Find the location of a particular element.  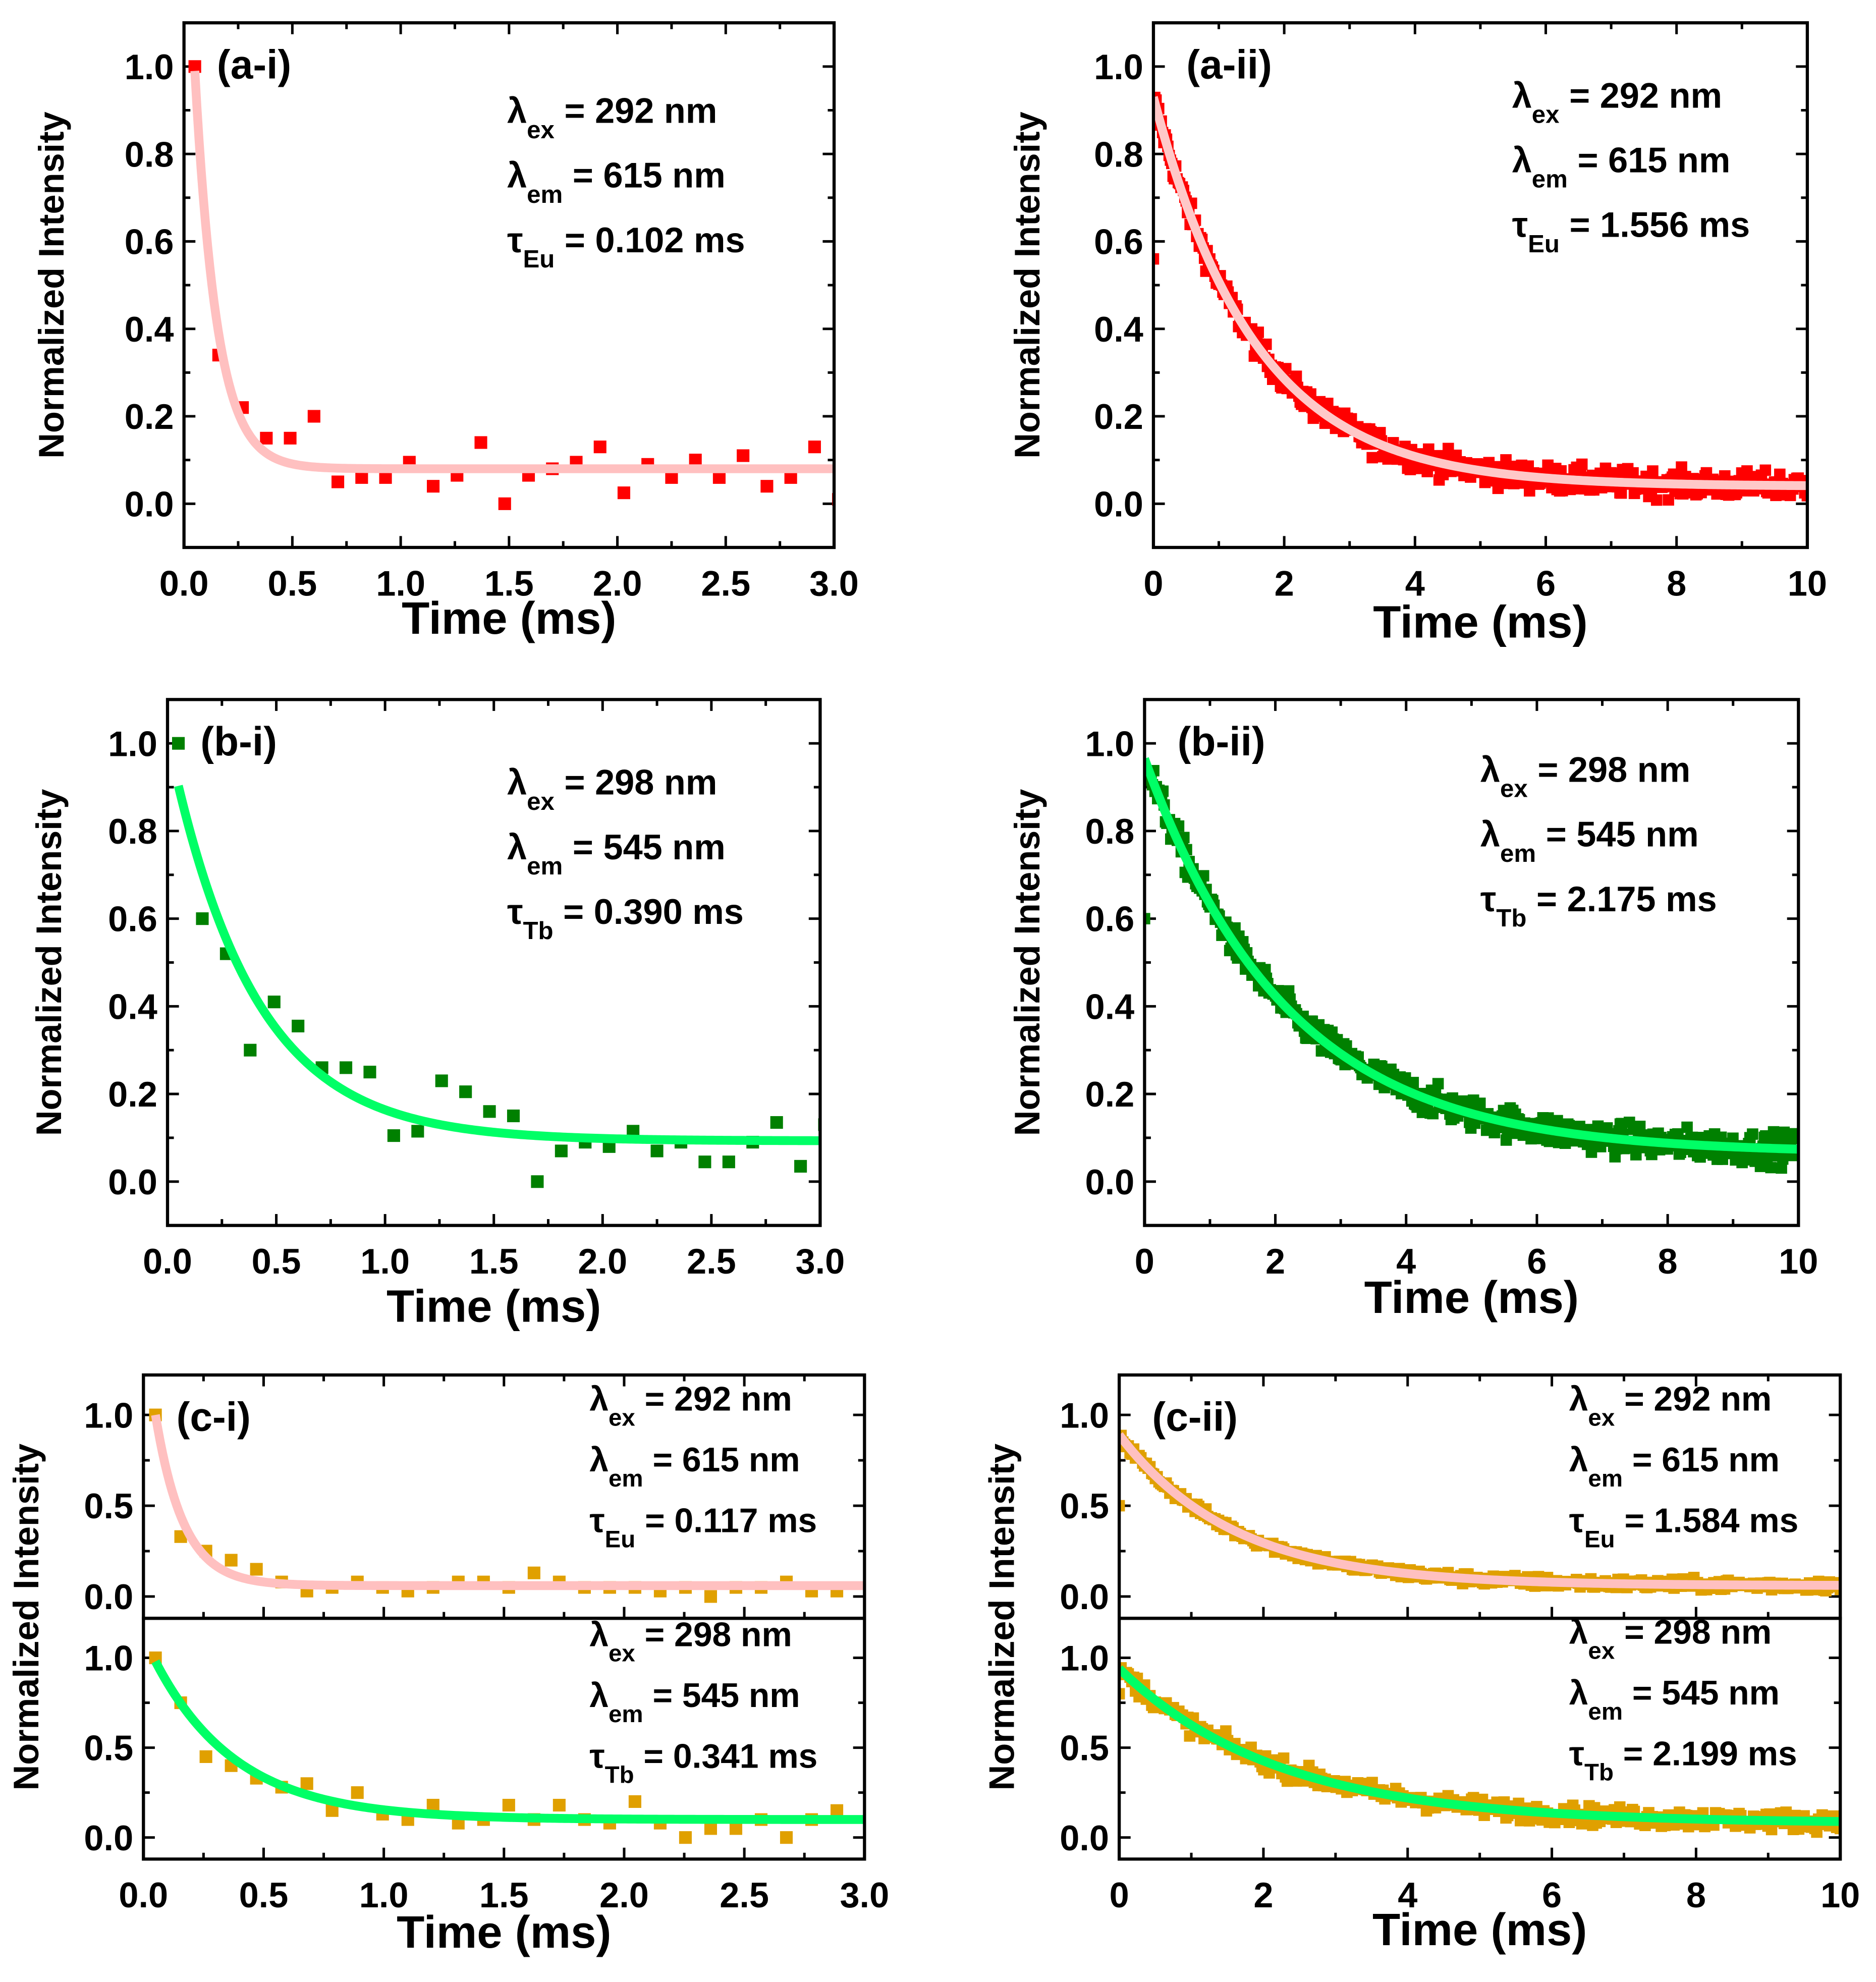

x-tick-label: 2.0 is located at coordinates (602, 1261).